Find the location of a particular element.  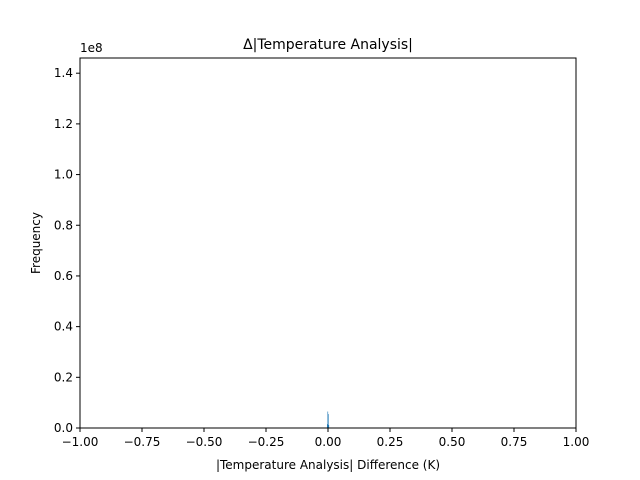

chart-title: Δ|Temperature Analysis| is located at coordinates (328, 45).